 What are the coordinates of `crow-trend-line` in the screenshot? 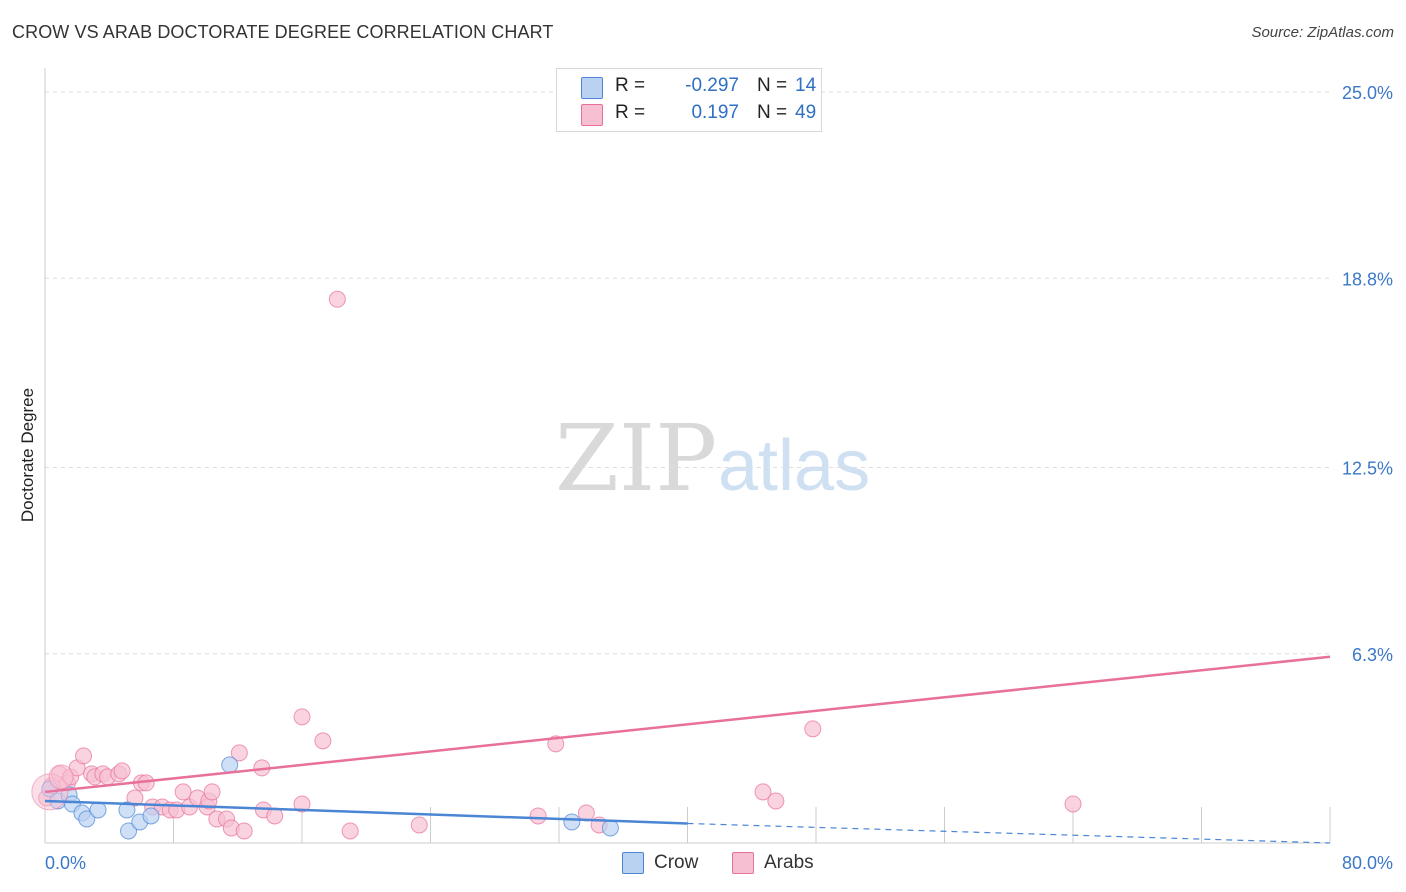 It's located at (366, 812).